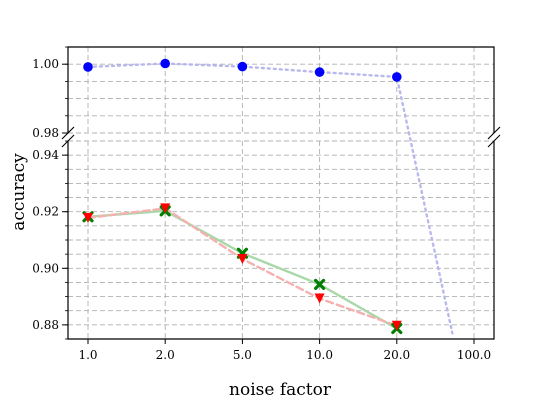 The width and height of the screenshot is (550, 400). Describe the element at coordinates (280, 390) in the screenshot. I see `x-axis-label: noise factor` at that location.